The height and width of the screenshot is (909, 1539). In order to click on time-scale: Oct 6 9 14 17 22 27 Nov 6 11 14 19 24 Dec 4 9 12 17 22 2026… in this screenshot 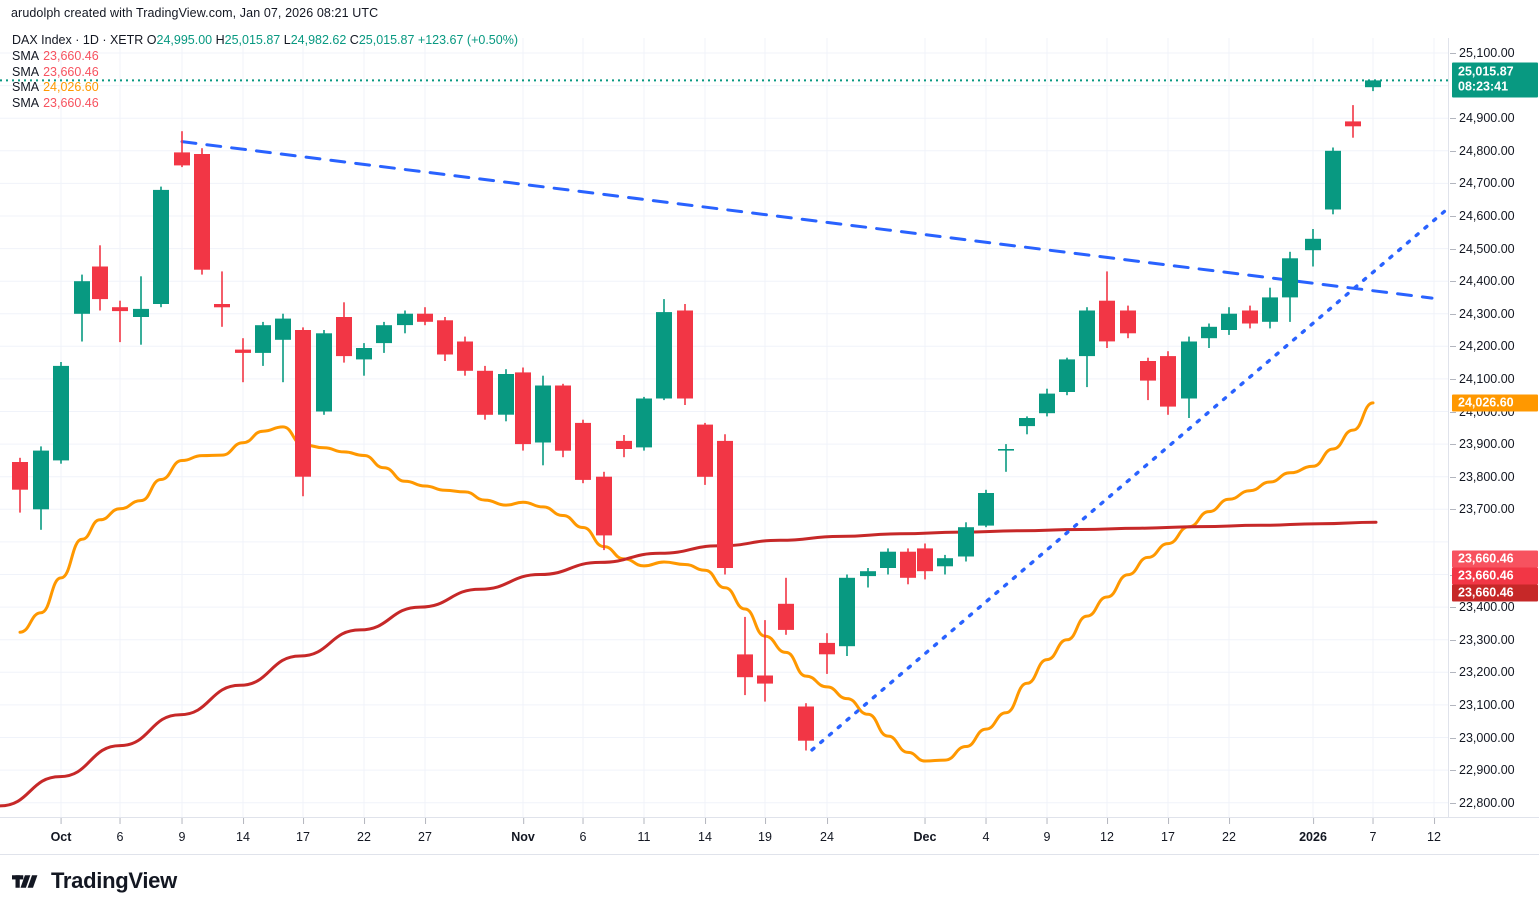, I will do `click(769, 836)`.